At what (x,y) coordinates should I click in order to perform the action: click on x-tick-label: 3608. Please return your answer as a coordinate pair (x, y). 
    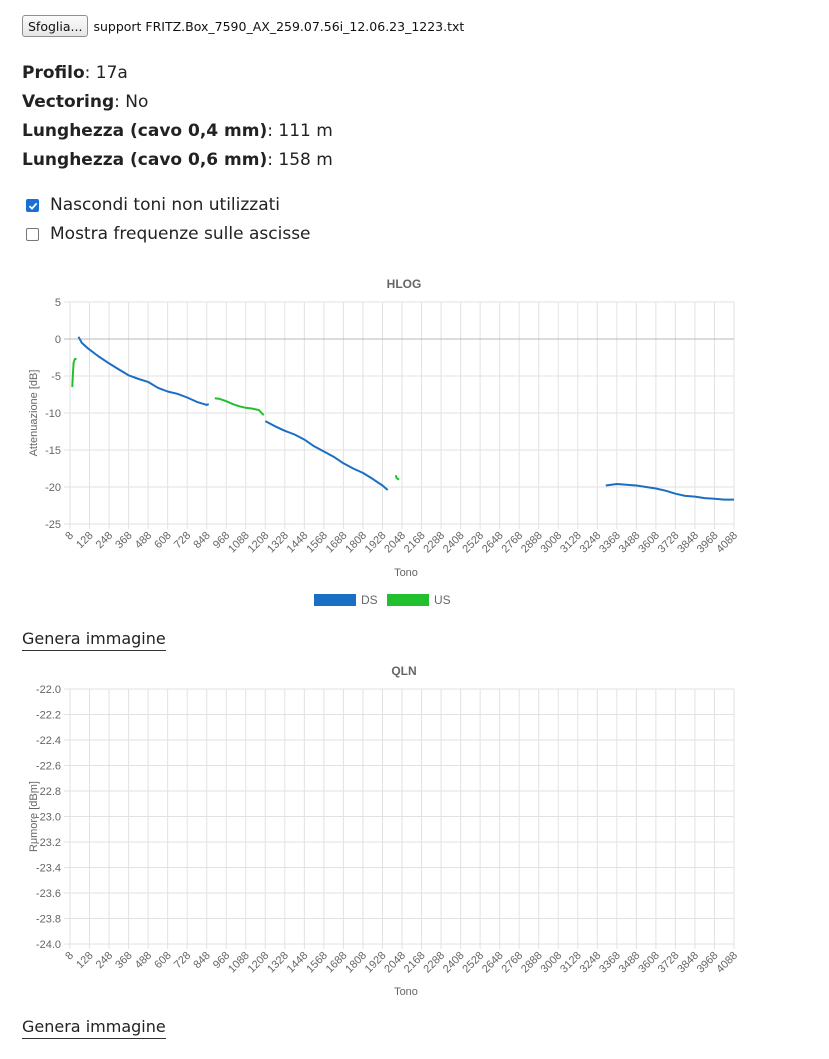
    Looking at the image, I should click on (649, 963).